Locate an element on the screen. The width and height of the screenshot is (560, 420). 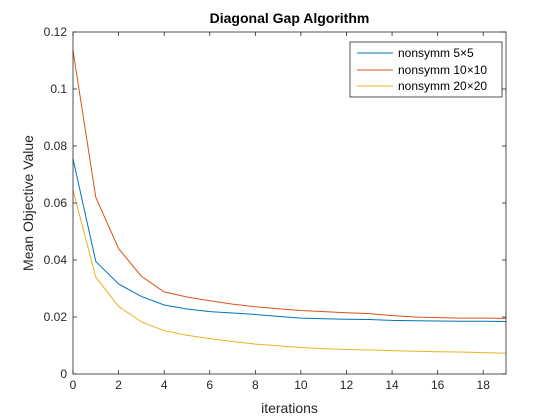
y-tick-label: 0.06 is located at coordinates (56, 203).